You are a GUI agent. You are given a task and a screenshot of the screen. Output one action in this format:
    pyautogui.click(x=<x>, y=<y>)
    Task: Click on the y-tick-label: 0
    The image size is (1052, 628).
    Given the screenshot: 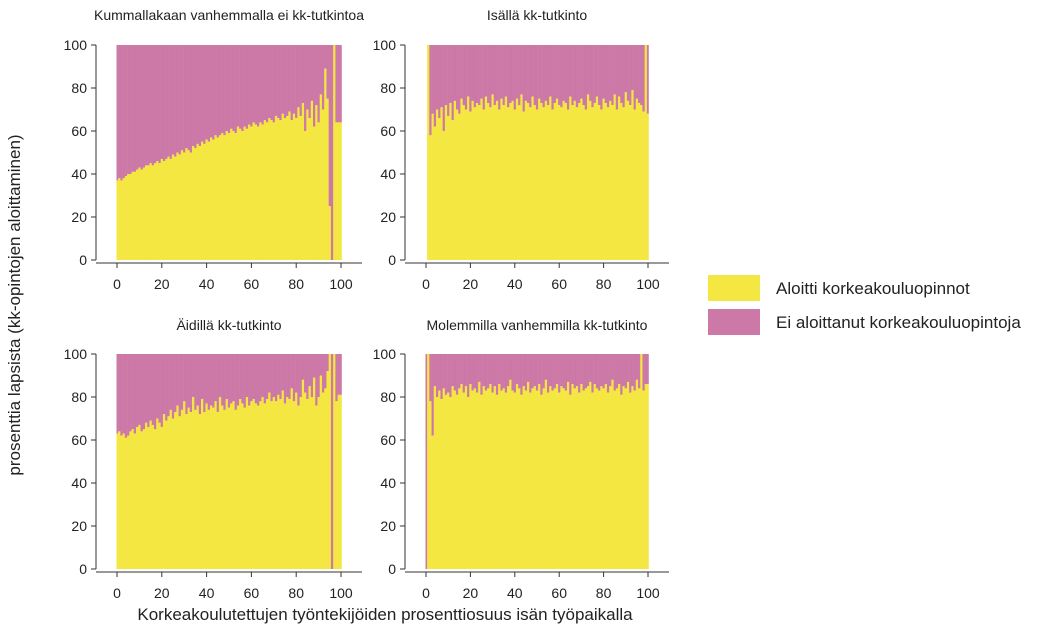 What is the action you would take?
    pyautogui.click(x=392, y=260)
    